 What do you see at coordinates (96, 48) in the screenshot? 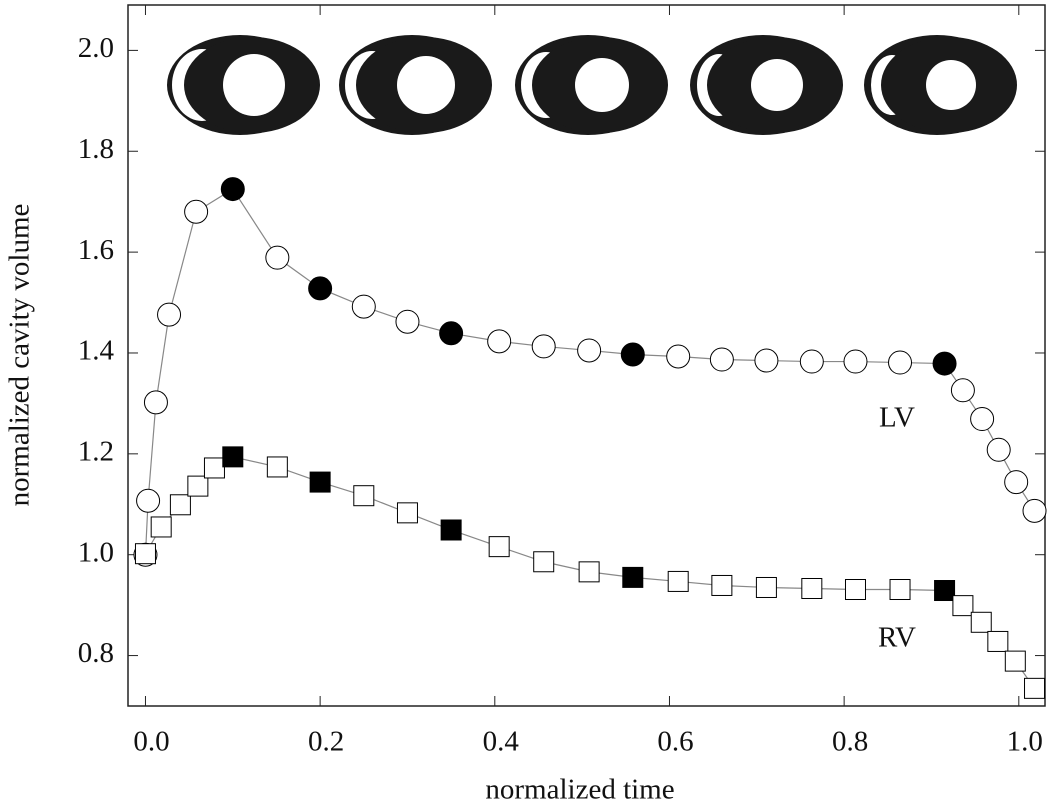
I see `y-tick-label: 2.0` at bounding box center [96, 48].